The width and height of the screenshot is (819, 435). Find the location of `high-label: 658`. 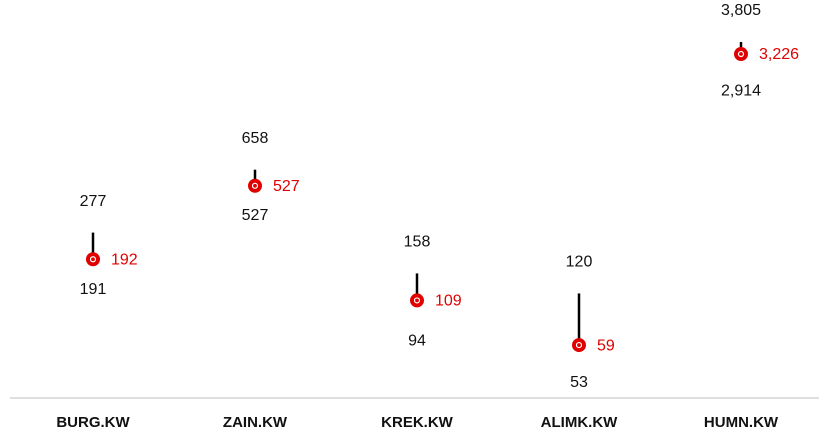

high-label: 658 is located at coordinates (255, 138).